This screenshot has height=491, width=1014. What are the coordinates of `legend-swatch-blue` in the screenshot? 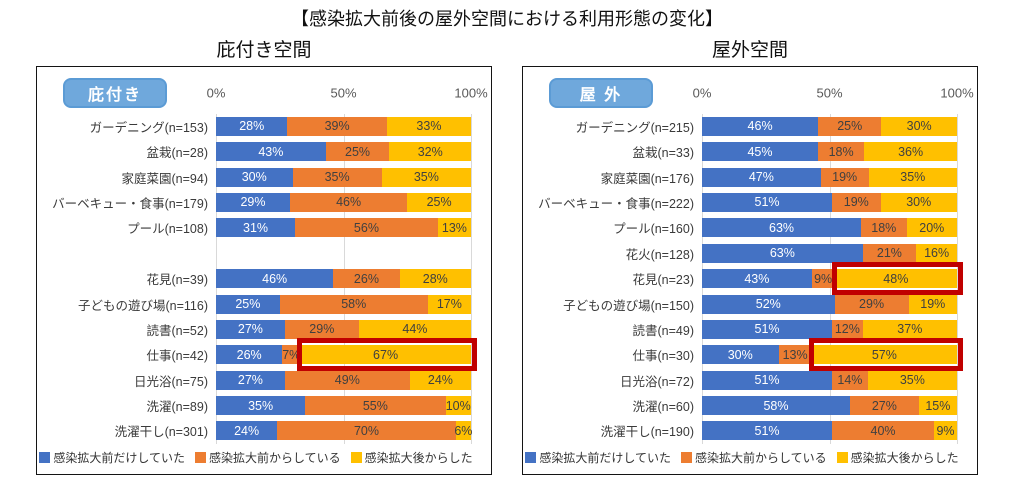 It's located at (531, 457).